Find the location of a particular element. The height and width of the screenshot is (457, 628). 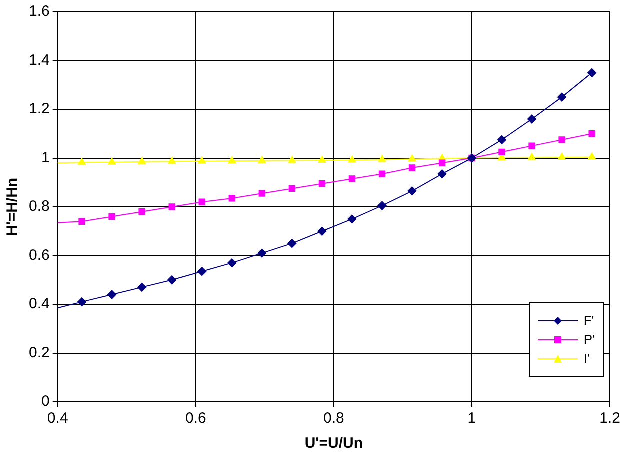

y-tick-label: 0.8 is located at coordinates (39, 207).